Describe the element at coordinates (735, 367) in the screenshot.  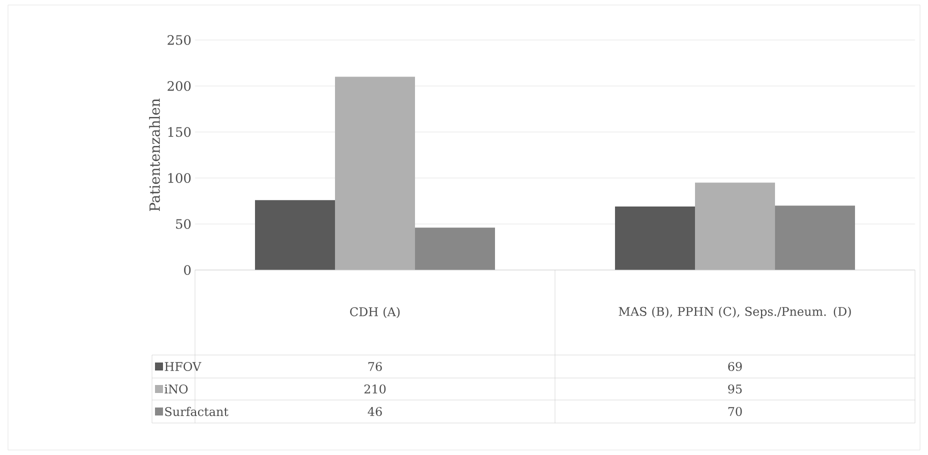
I see `data-label: 69` at that location.